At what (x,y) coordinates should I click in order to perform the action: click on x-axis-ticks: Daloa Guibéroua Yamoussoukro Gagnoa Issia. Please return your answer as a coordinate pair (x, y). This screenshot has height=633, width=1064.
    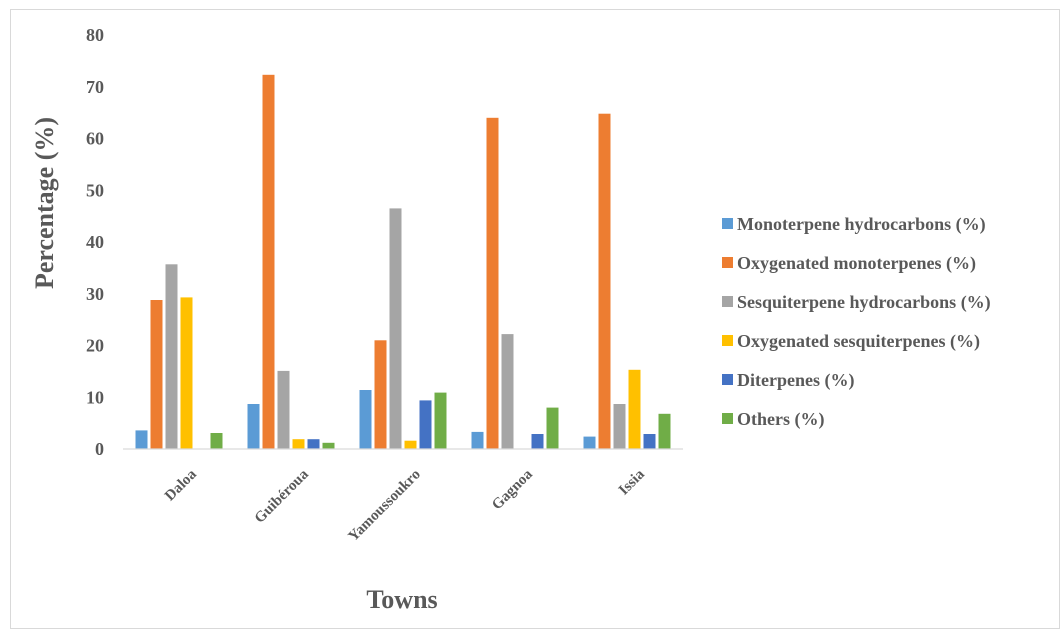
    Looking at the image, I should click on (405, 505).